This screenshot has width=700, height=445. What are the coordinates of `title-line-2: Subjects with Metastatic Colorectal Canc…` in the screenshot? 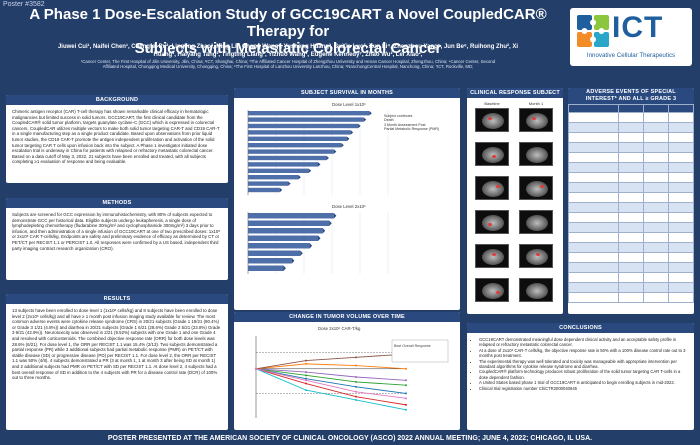 It's located at (288, 48).